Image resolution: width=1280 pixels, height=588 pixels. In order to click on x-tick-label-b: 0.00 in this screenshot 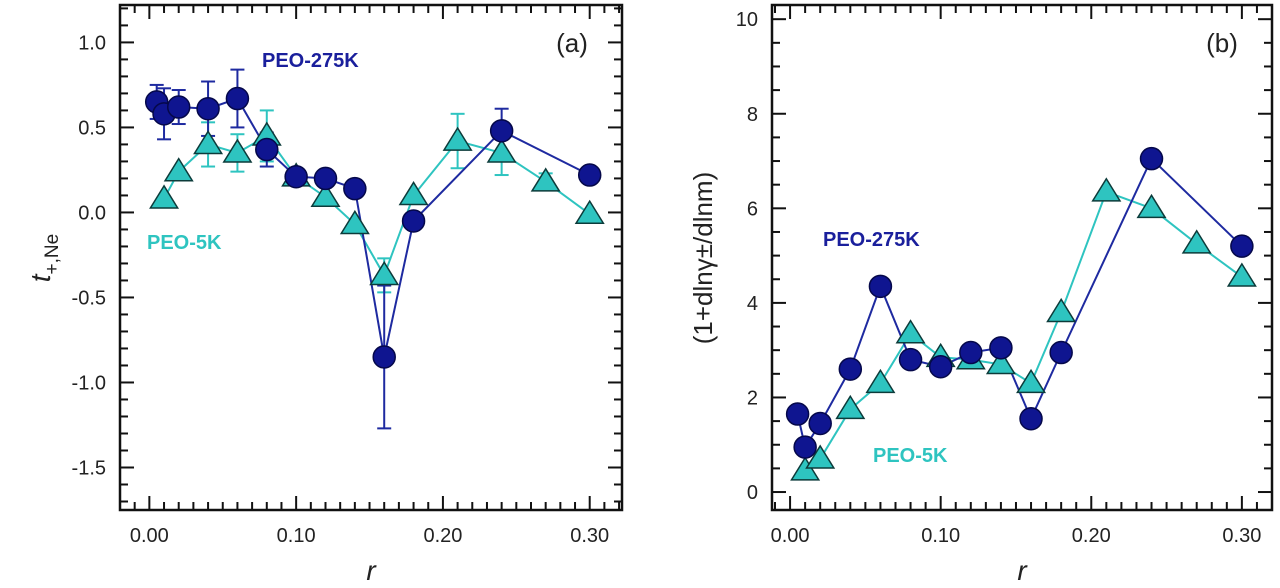, I will do `click(790, 536)`.